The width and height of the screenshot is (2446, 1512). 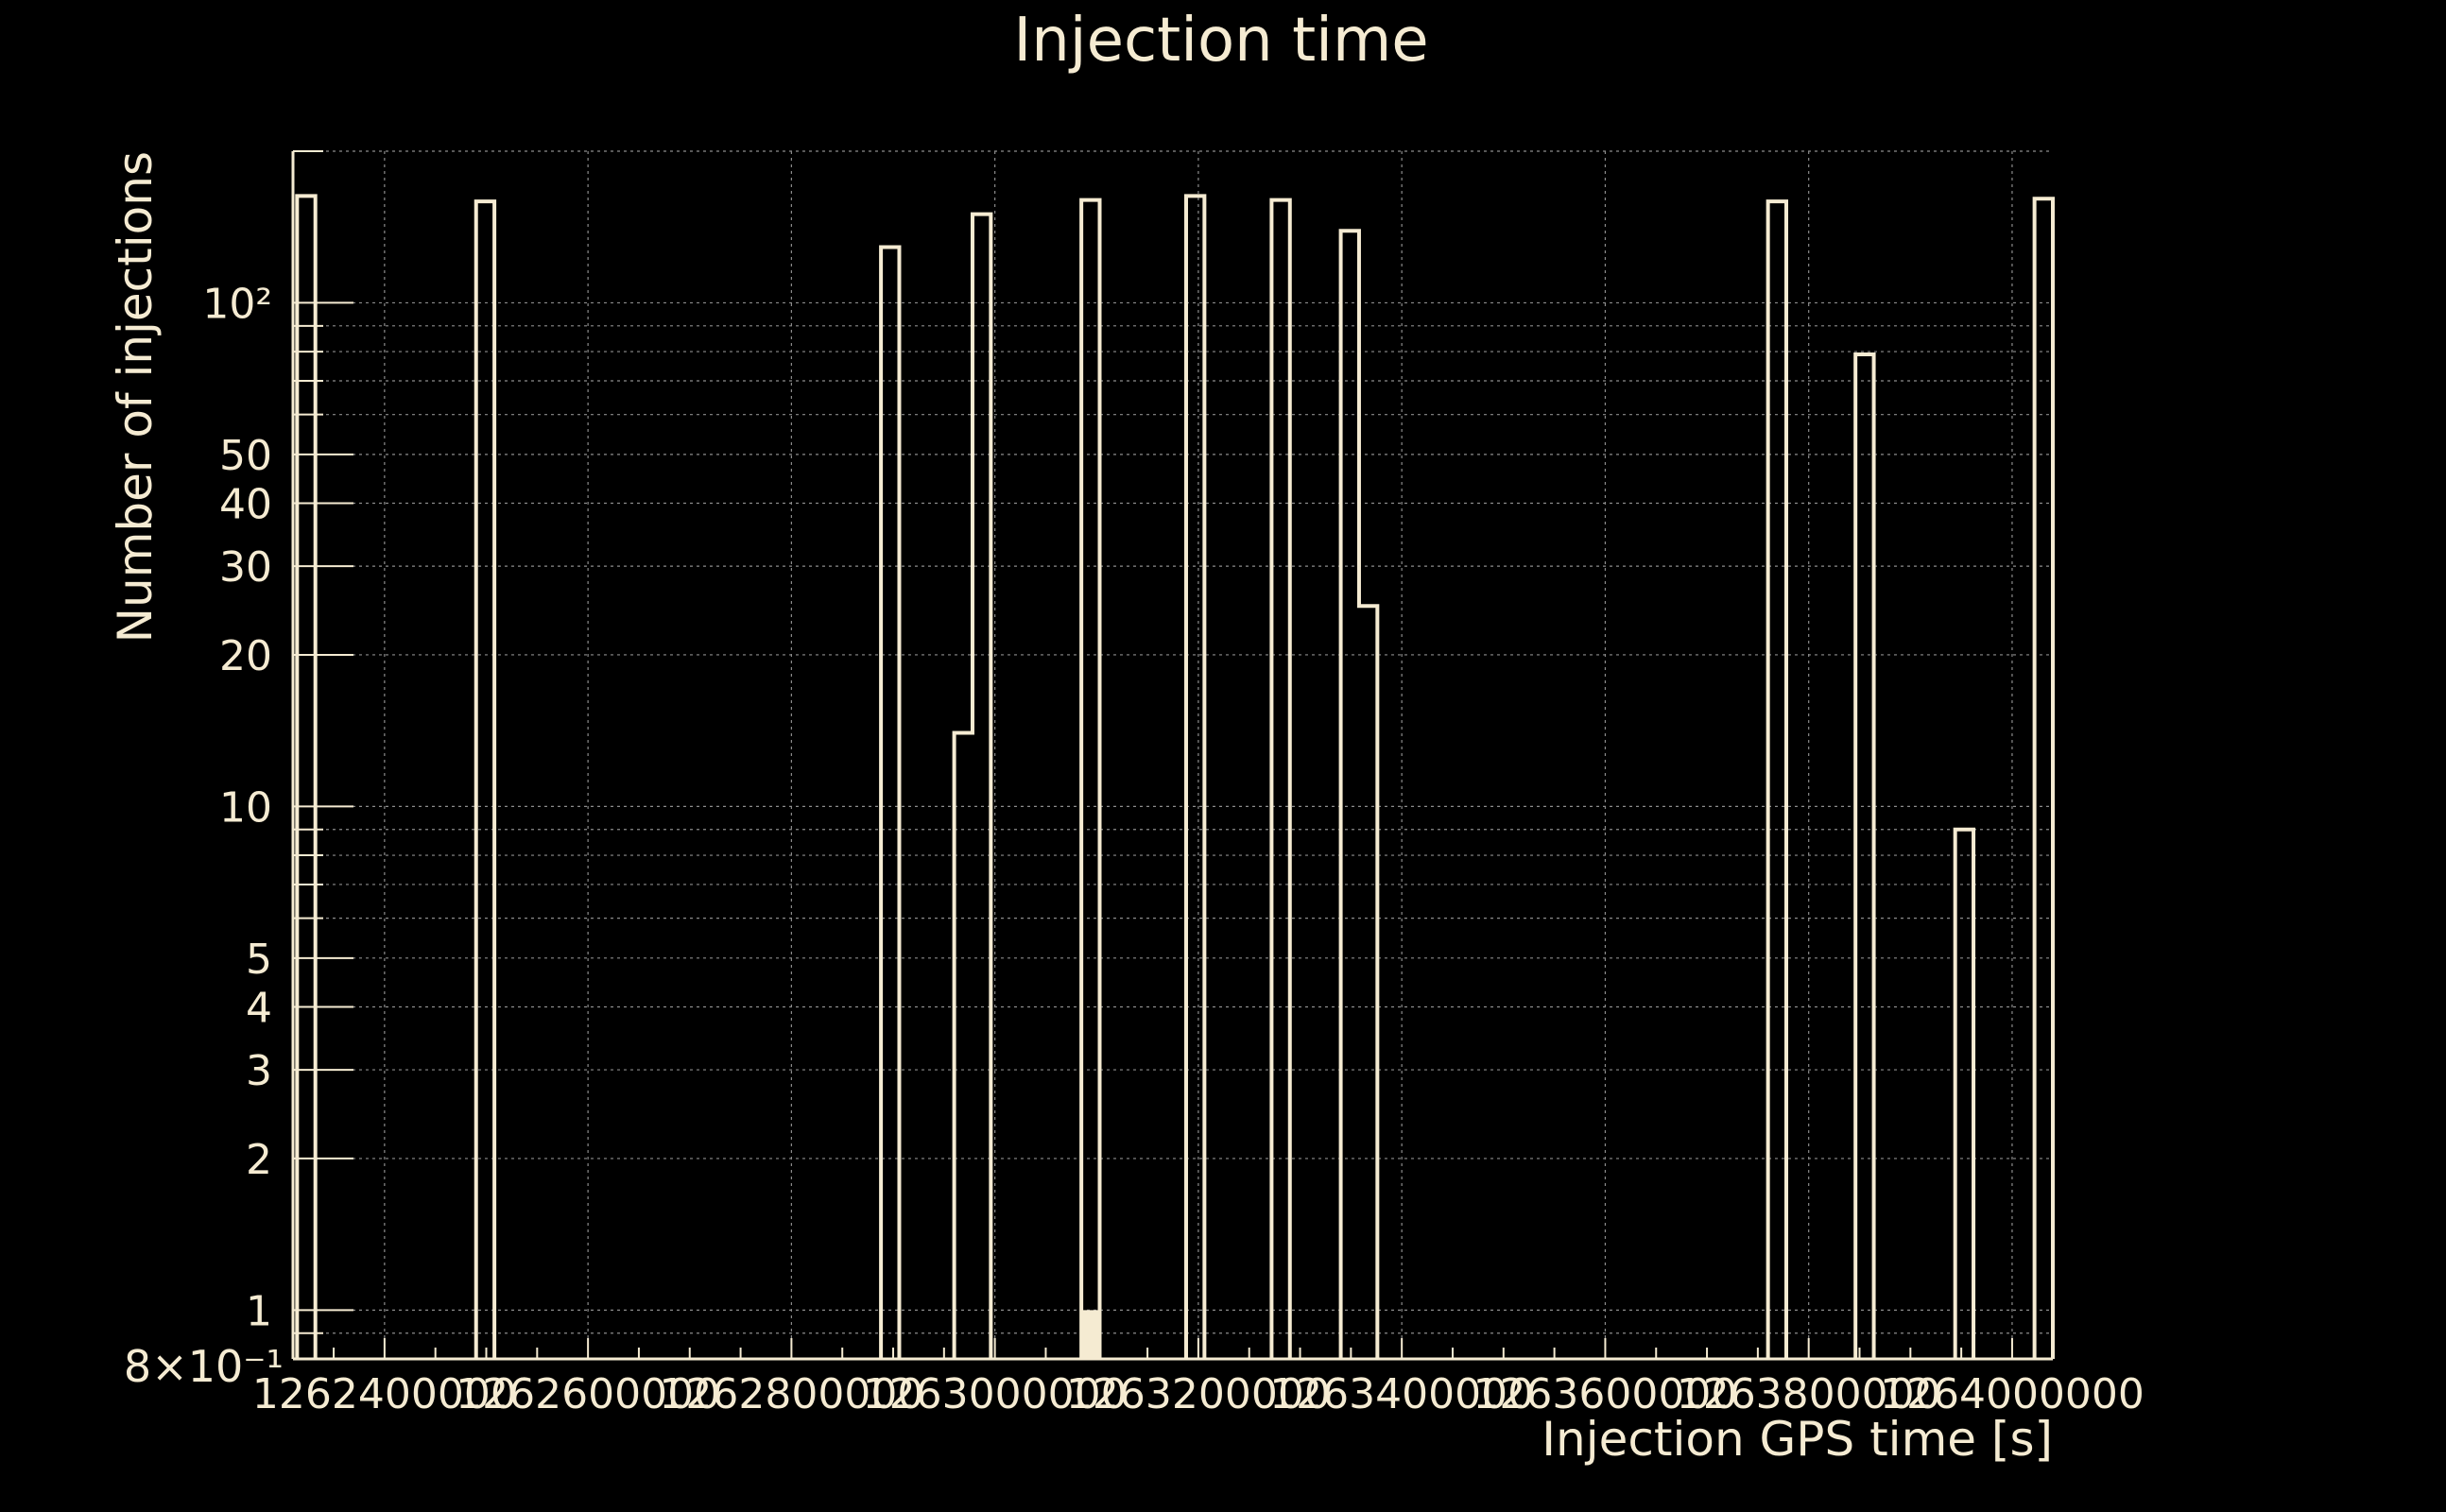 What do you see at coordinates (1809, 1394) in the screenshot?
I see `x-tick-label: 1263800000` at bounding box center [1809, 1394].